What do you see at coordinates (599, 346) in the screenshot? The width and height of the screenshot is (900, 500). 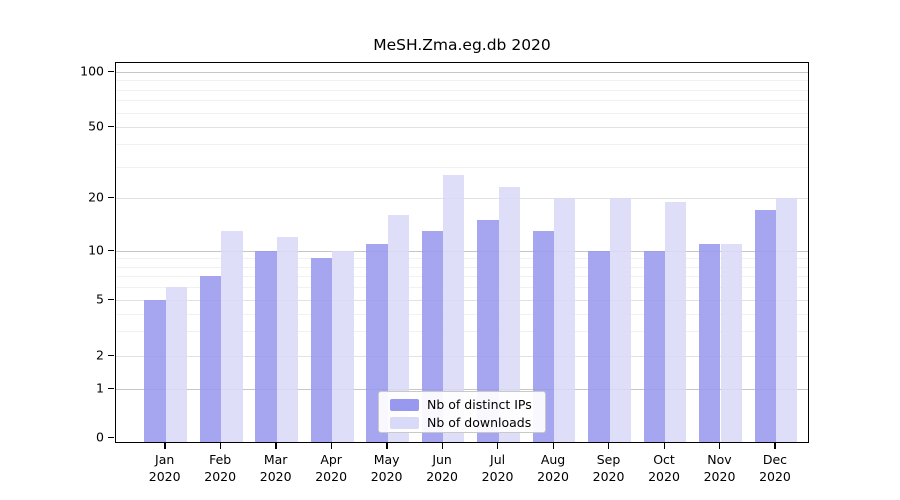 I see `bar-distinct-ips-sep` at bounding box center [599, 346].